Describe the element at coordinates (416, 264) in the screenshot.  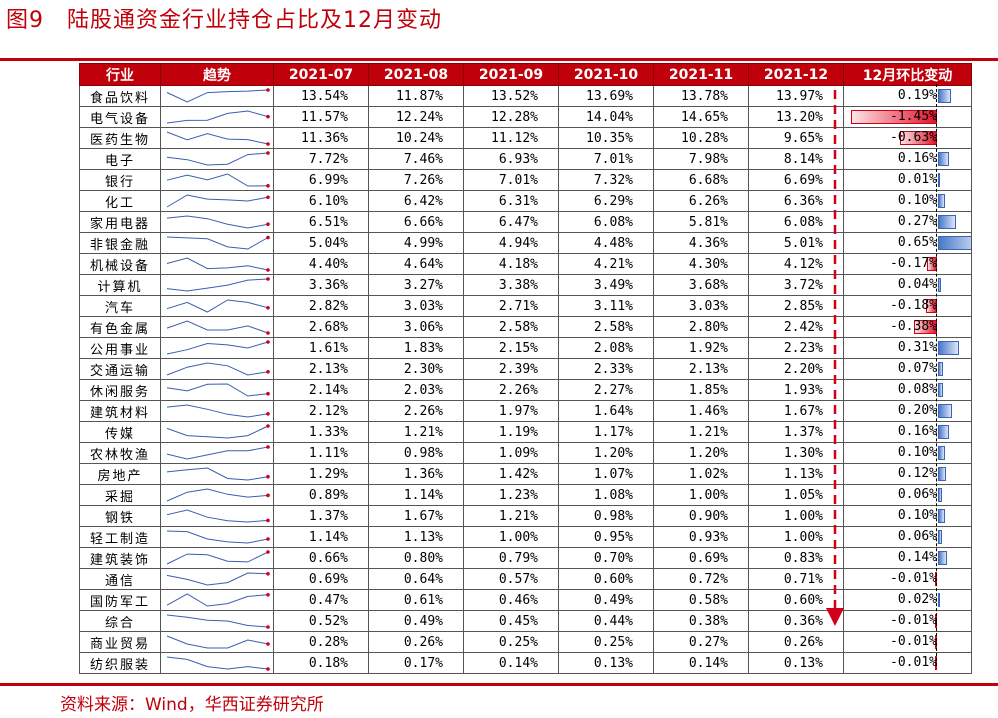
I see `value-cell: 4.64%` at that location.